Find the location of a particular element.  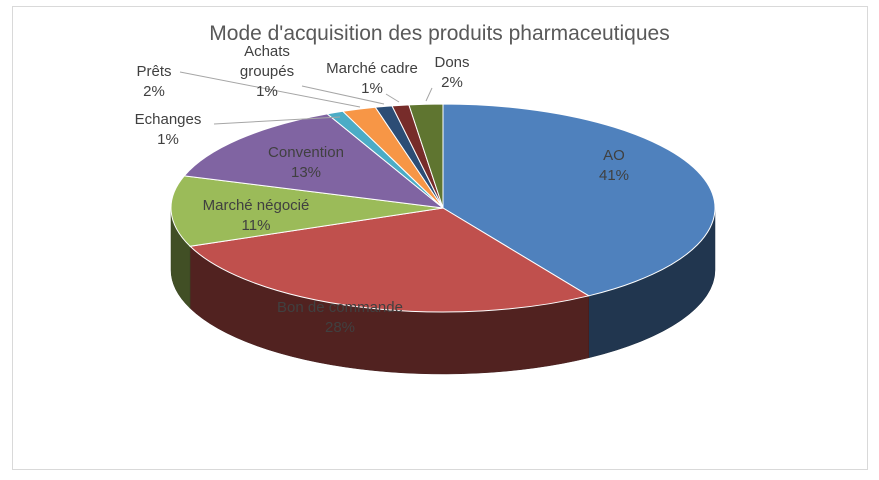

pie-slice-convention is located at coordinates (314, 161).